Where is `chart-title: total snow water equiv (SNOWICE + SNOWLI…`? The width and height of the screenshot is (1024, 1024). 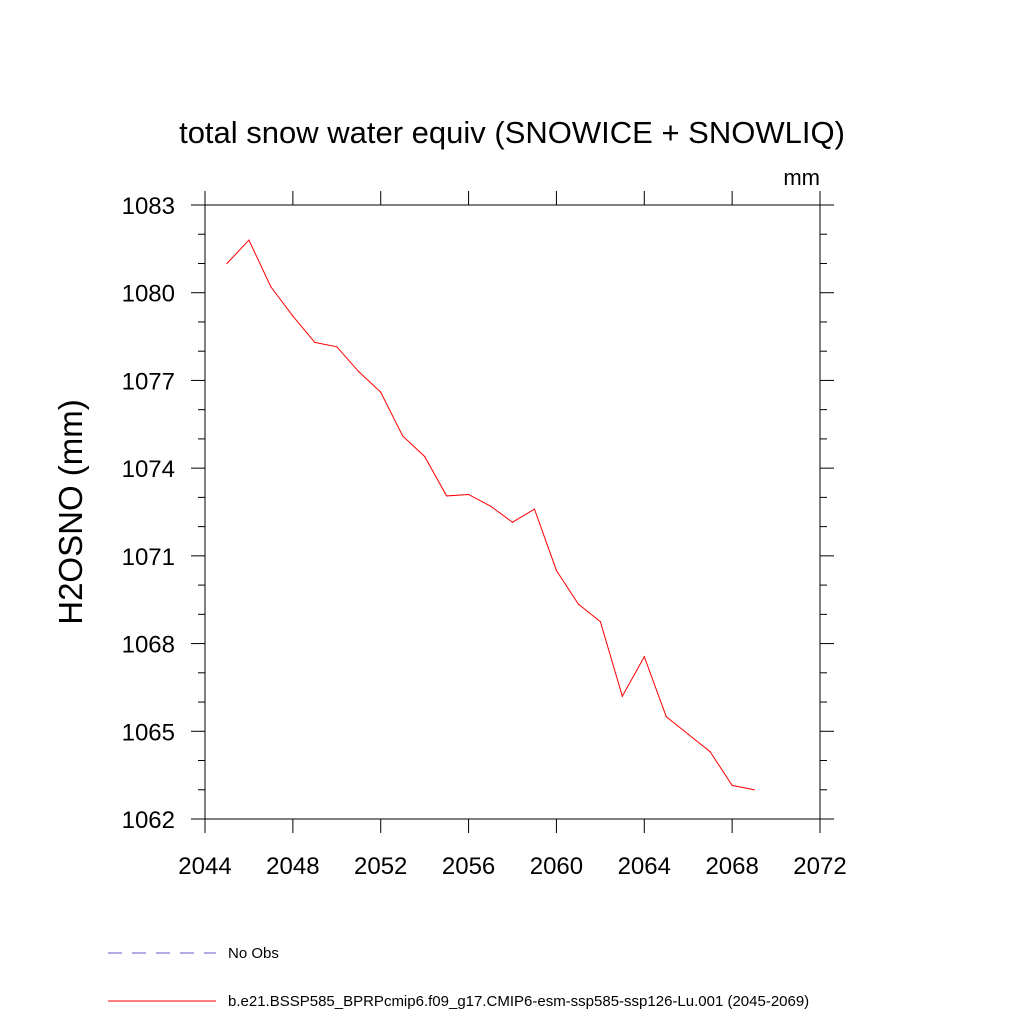
chart-title: total snow water equiv (SNOWICE + SNOWLI… is located at coordinates (512, 132).